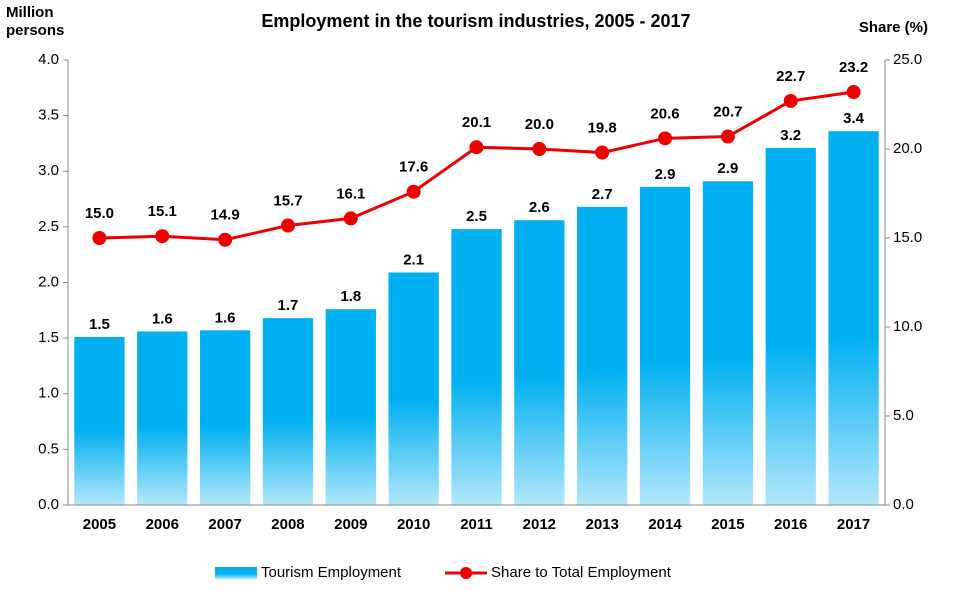 Image resolution: width=963 pixels, height=597 pixels. I want to click on line-value-label: 14.9, so click(225, 215).